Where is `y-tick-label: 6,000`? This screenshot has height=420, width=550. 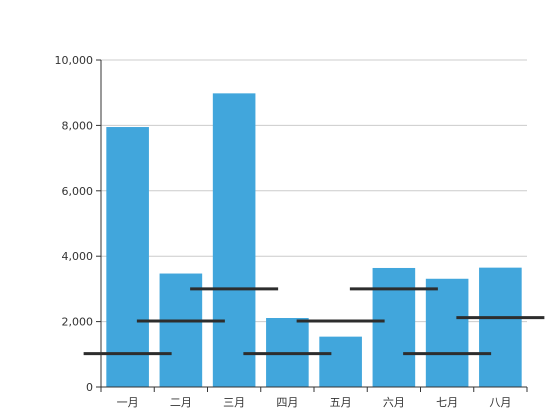 y-tick-label: 6,000 is located at coordinates (78, 191).